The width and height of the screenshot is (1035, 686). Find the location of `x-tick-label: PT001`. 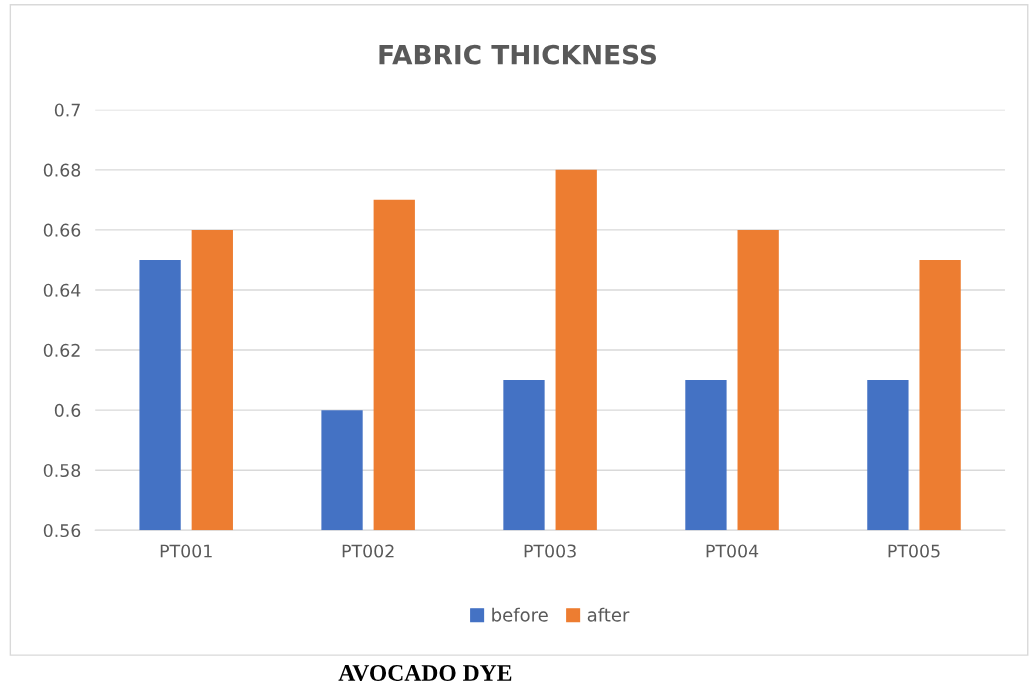

x-tick-label: PT001 is located at coordinates (186, 551).